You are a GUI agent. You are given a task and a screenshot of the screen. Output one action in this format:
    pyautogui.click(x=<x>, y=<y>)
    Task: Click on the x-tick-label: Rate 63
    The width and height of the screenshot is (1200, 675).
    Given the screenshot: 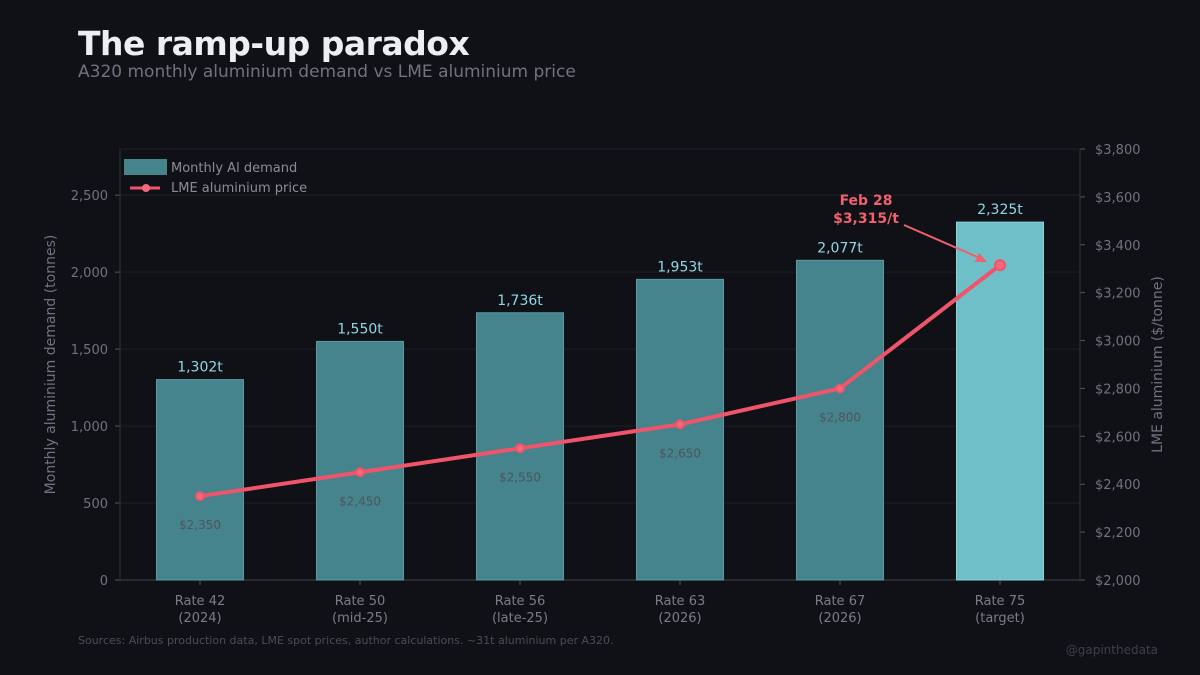 What is the action you would take?
    pyautogui.click(x=680, y=601)
    